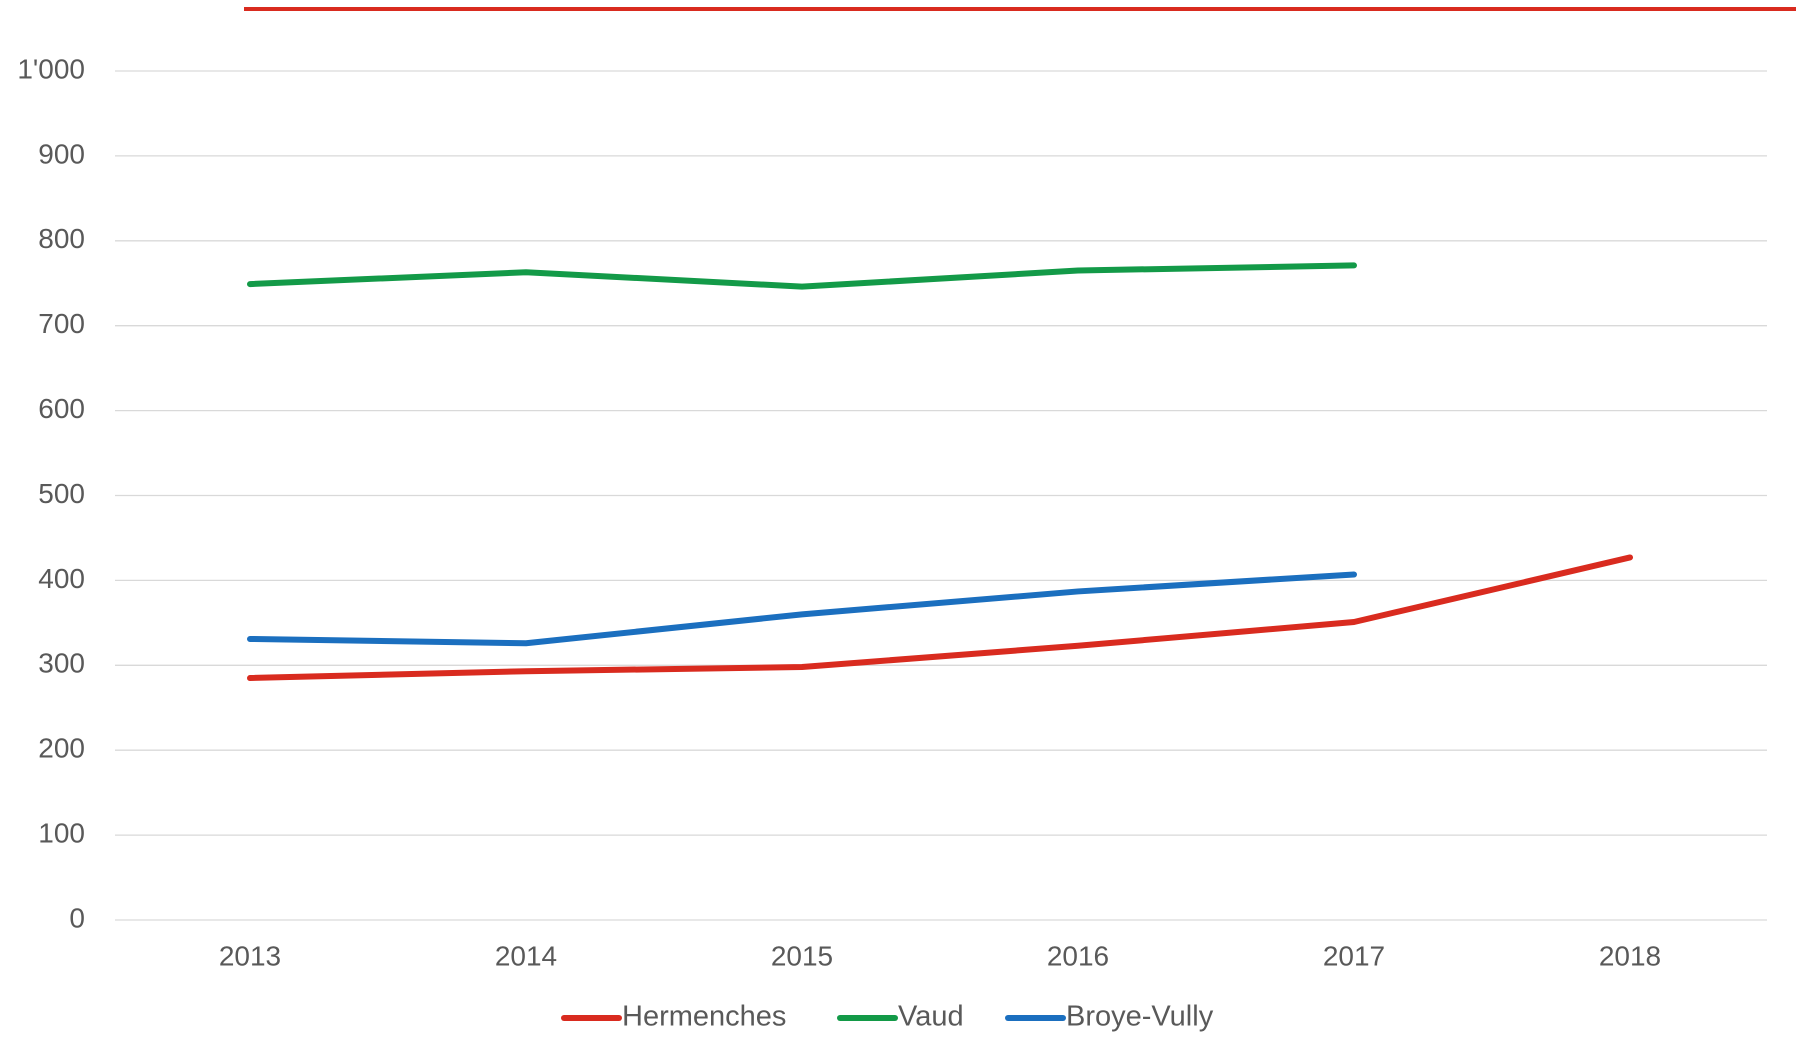 This screenshot has width=1796, height=1038. What do you see at coordinates (931, 1017) in the screenshot?
I see `legend-label: Vaud` at bounding box center [931, 1017].